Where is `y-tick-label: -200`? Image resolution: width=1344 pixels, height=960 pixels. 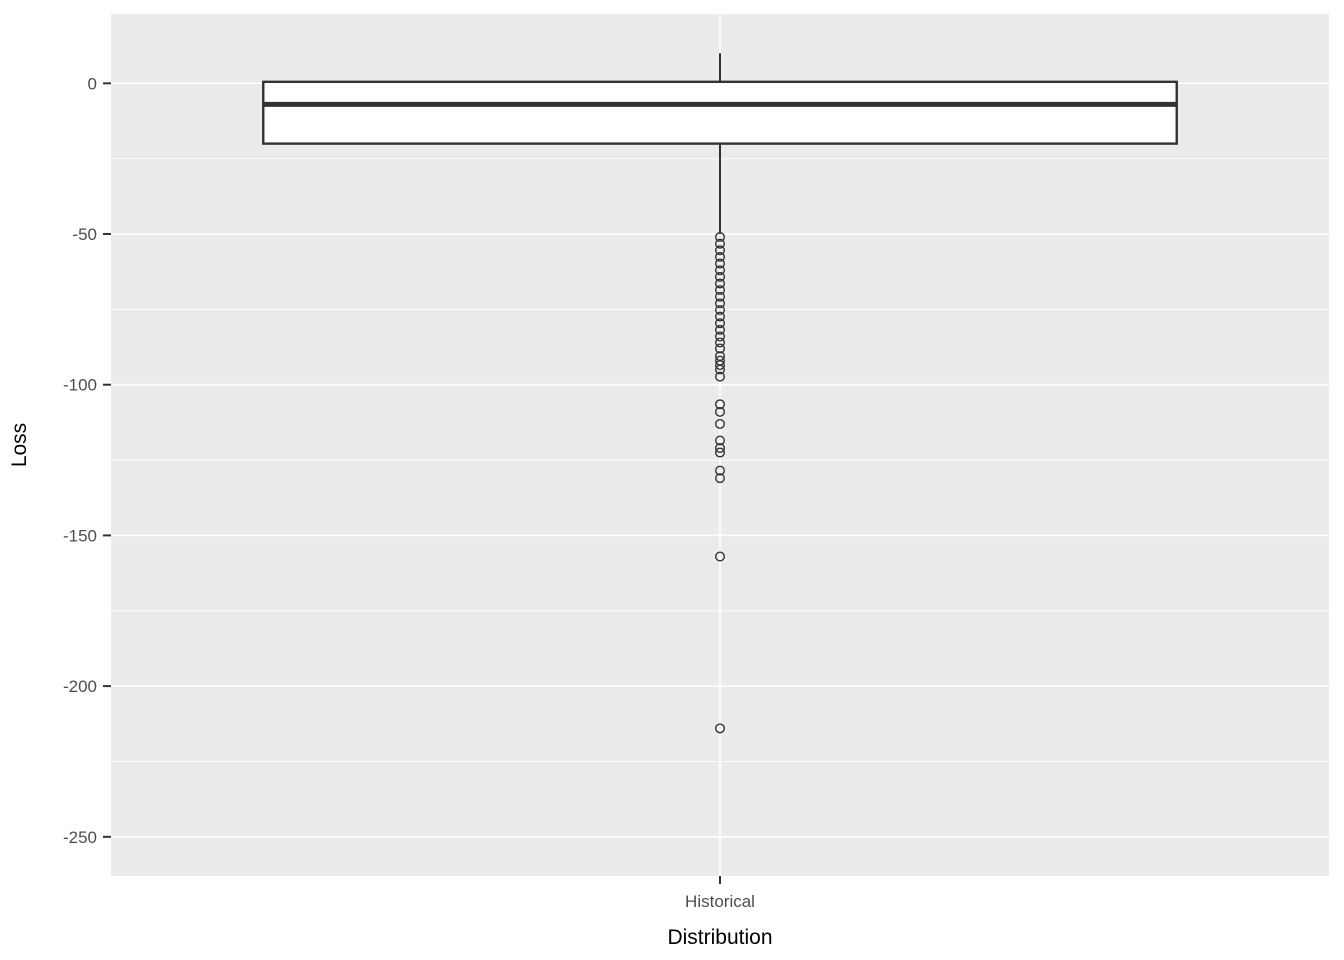
y-tick-label: -200 is located at coordinates (80, 686).